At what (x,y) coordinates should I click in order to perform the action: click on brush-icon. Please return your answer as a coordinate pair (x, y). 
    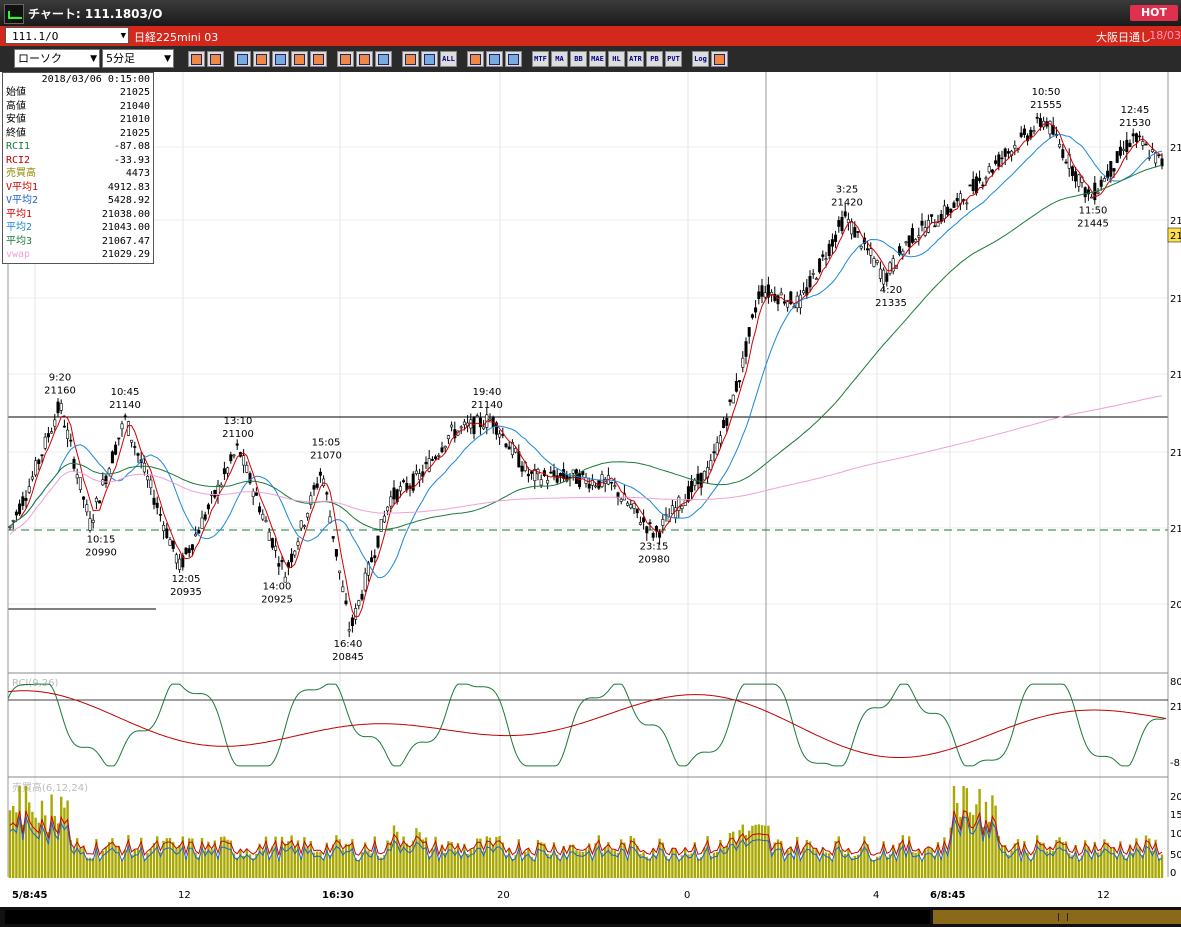
    Looking at the image, I should click on (494, 59).